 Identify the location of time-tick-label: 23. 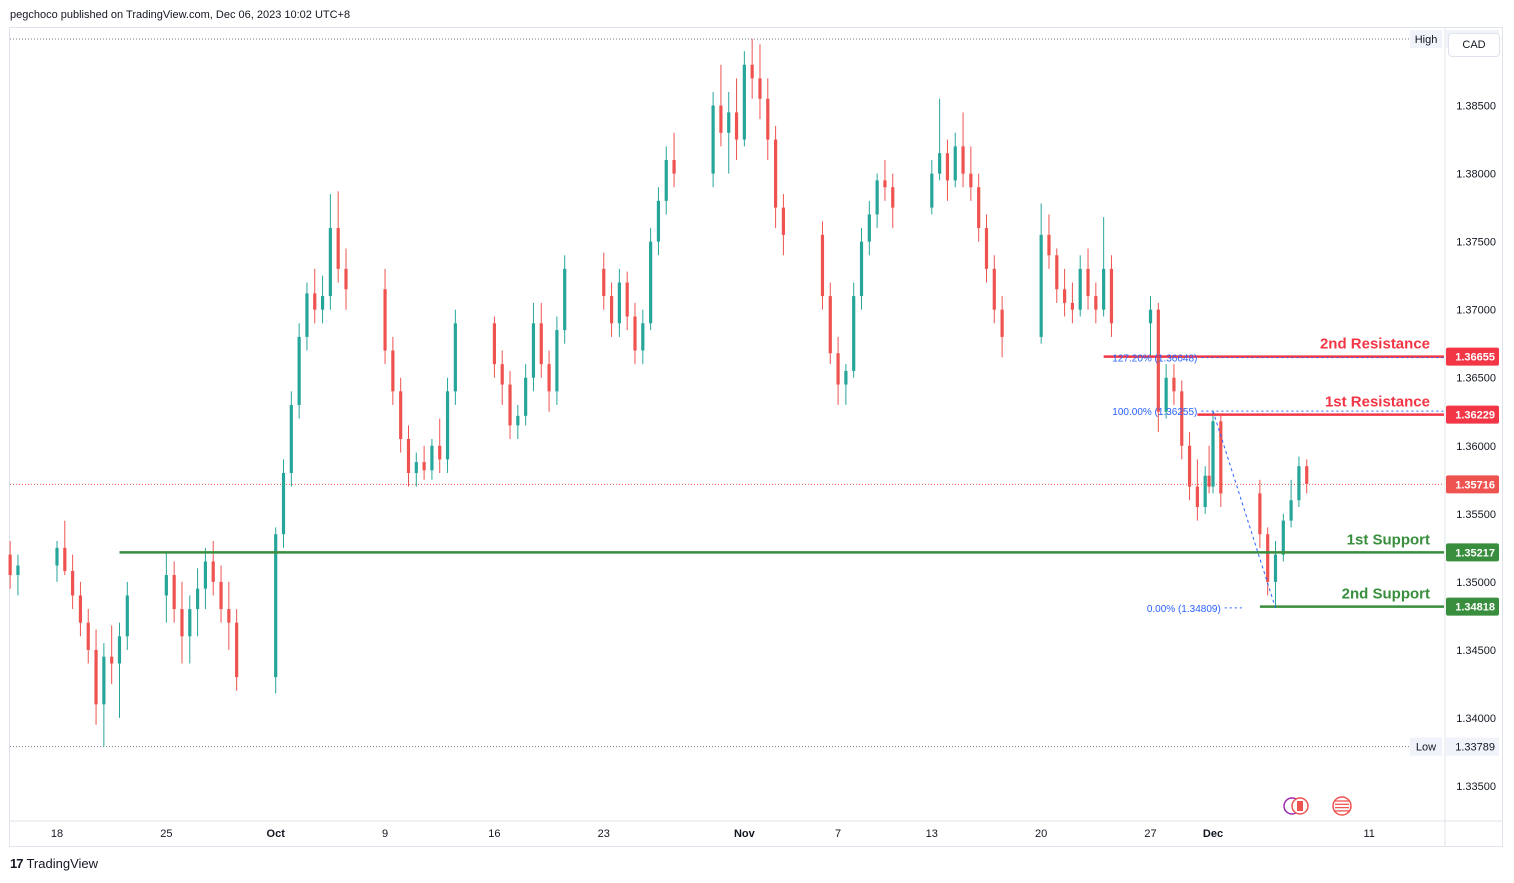
(604, 834).